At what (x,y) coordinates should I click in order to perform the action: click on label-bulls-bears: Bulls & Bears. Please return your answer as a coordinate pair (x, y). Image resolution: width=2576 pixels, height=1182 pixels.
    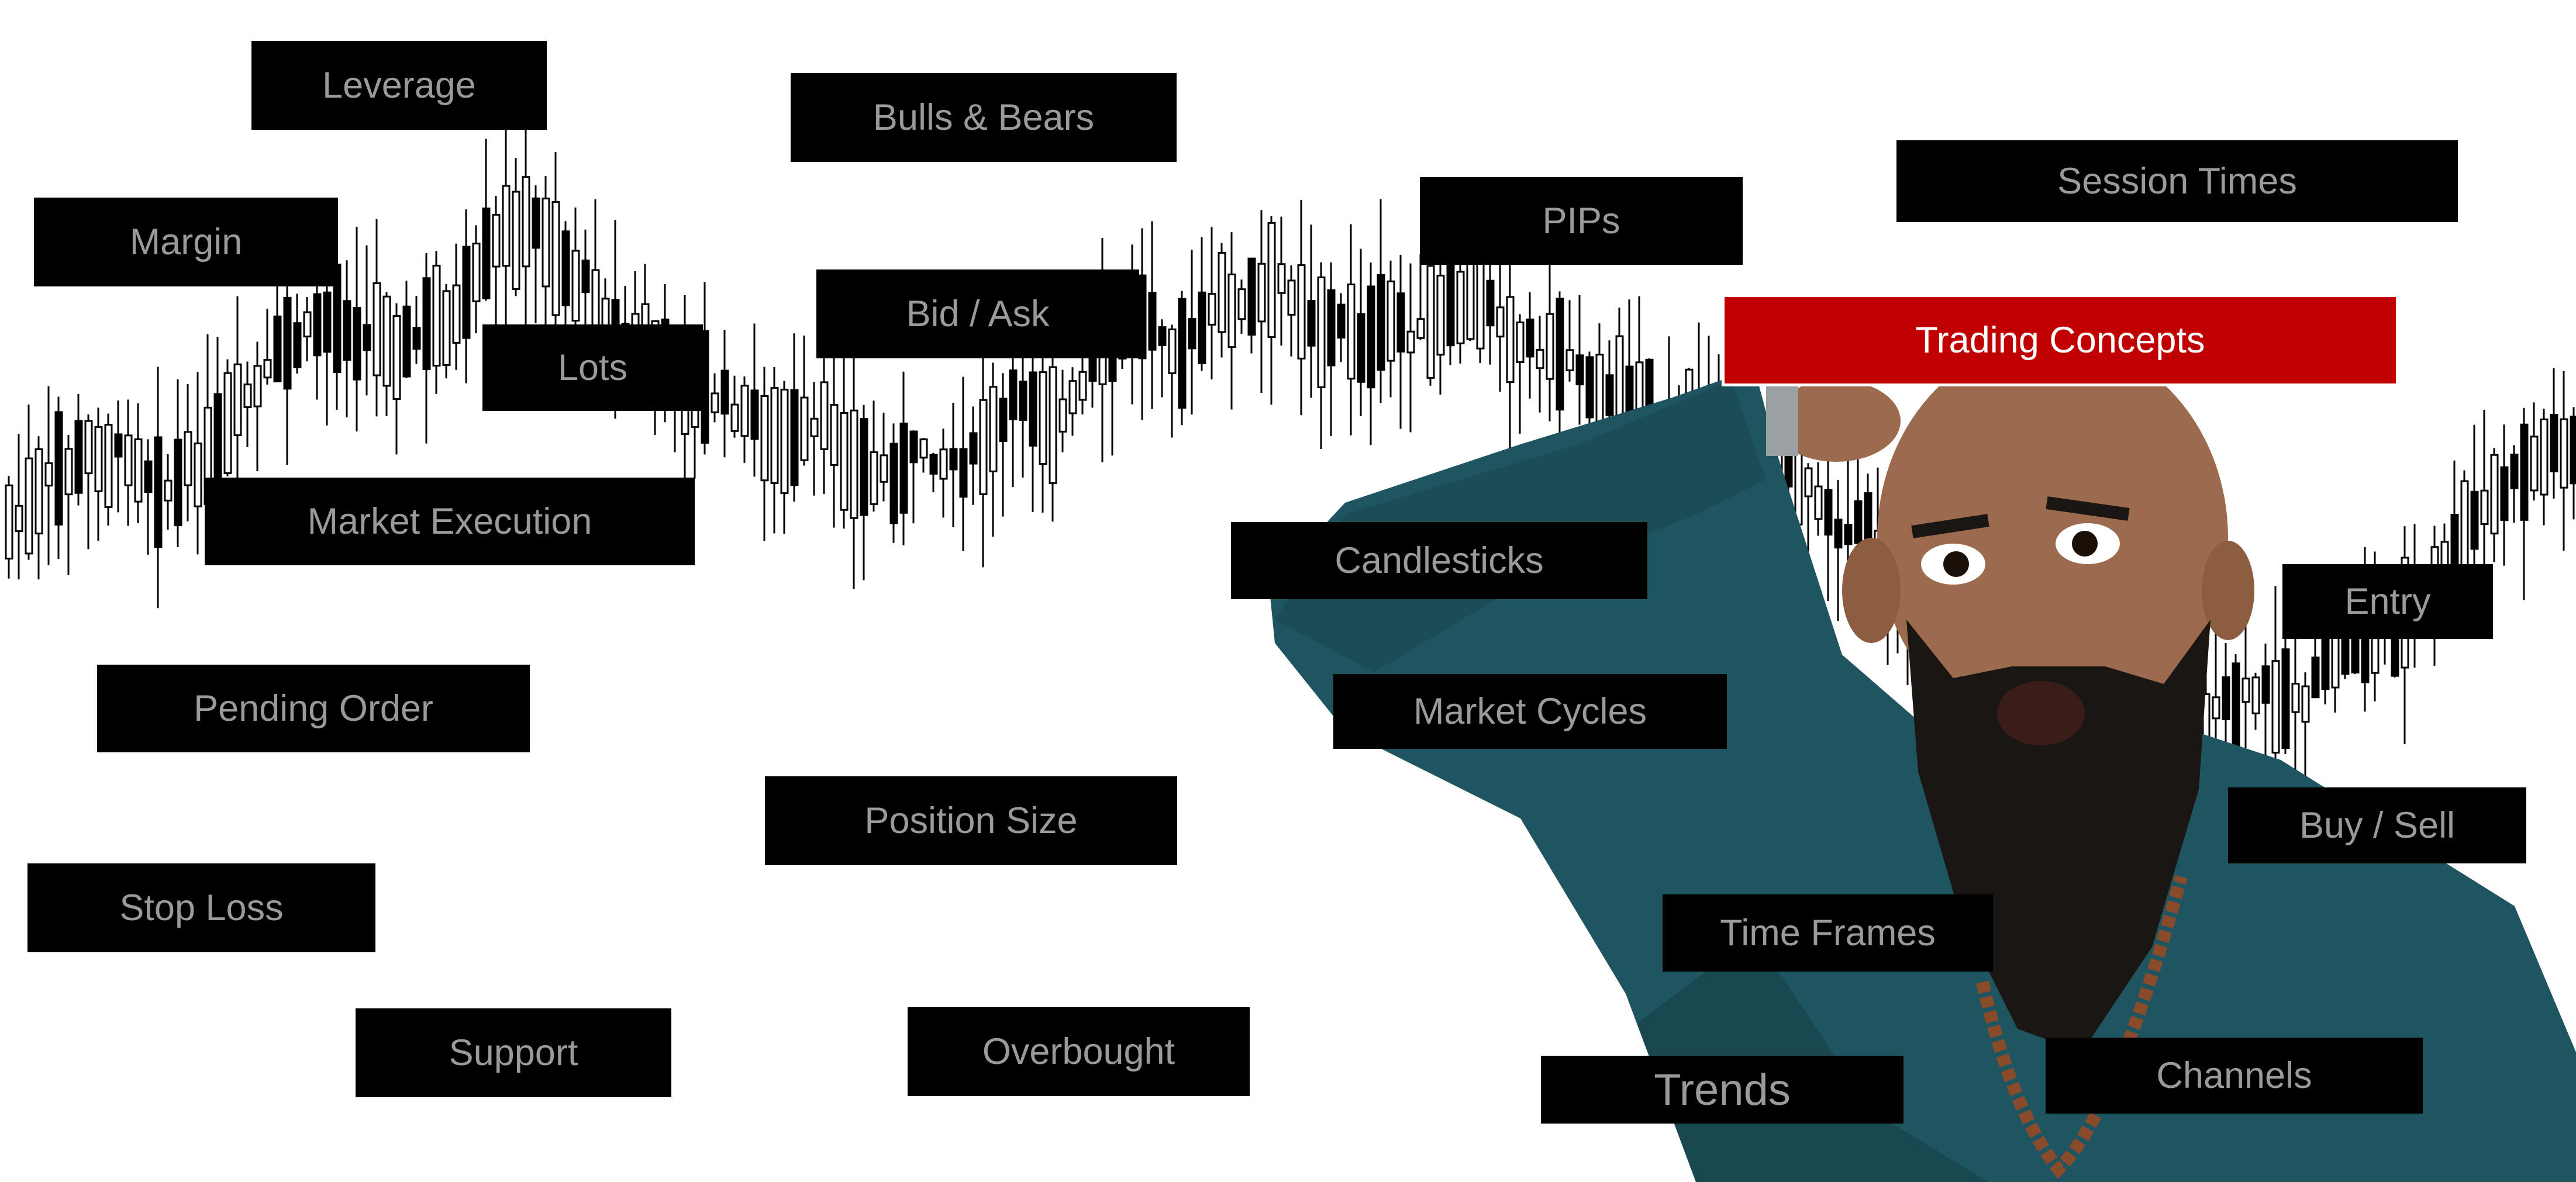
    Looking at the image, I should click on (984, 117).